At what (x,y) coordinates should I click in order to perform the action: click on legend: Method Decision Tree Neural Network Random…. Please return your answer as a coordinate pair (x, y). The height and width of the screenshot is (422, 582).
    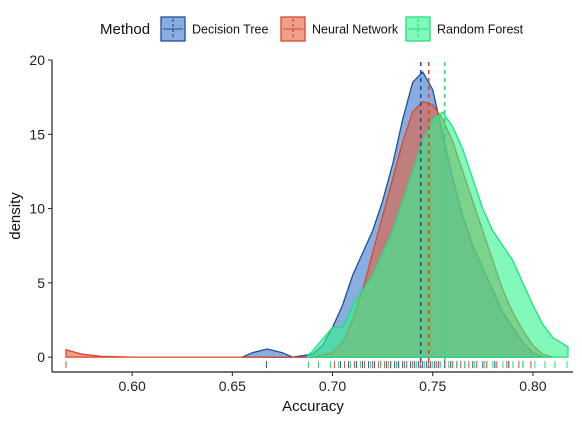
    Looking at the image, I should click on (312, 29).